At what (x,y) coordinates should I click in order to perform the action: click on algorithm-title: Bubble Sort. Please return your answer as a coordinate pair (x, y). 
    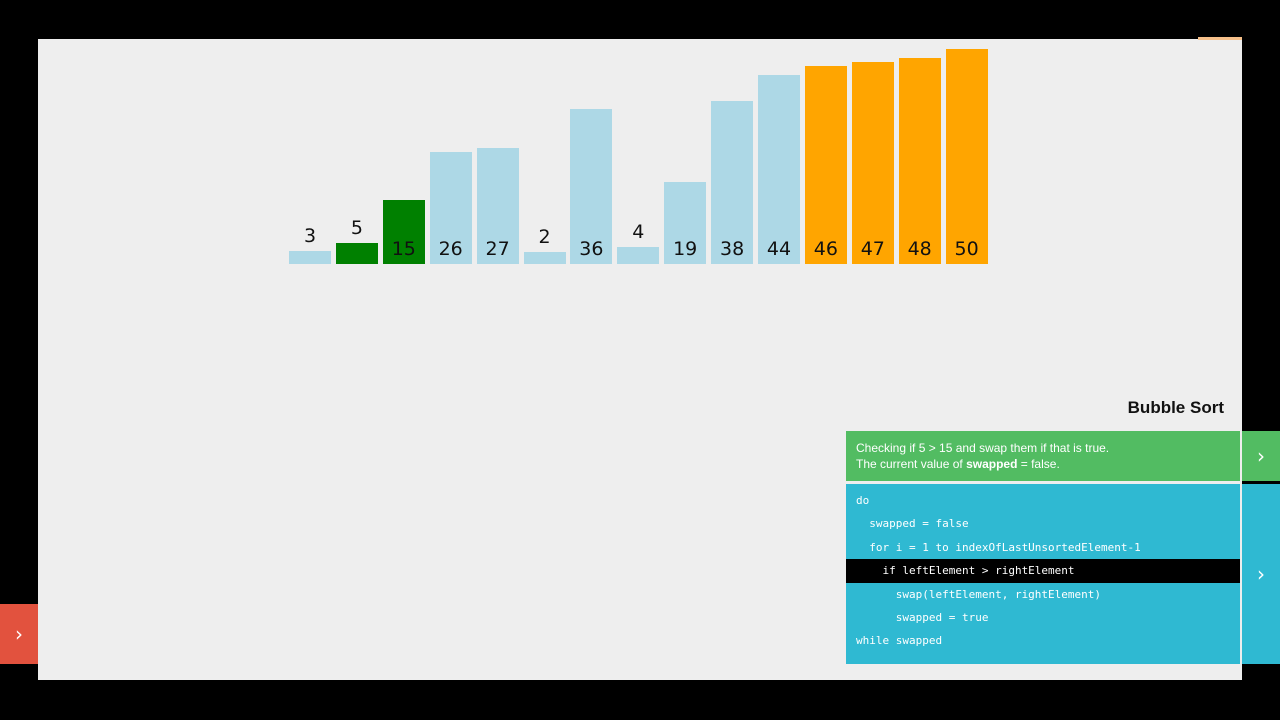
    Looking at the image, I should click on (1175, 407).